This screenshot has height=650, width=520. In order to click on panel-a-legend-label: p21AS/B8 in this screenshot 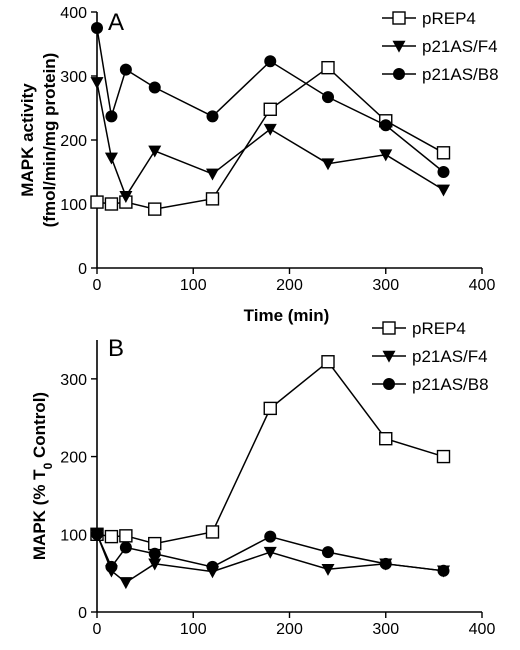, I will do `click(460, 74)`.